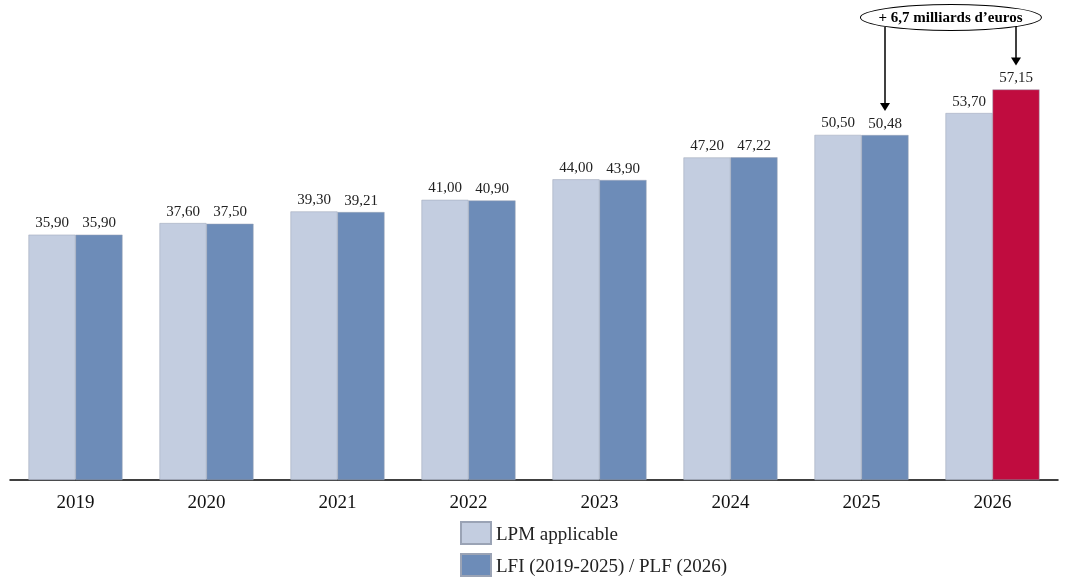 The width and height of the screenshot is (1068, 584). Describe the element at coordinates (230, 211) in the screenshot. I see `data-label: 37,50` at that location.